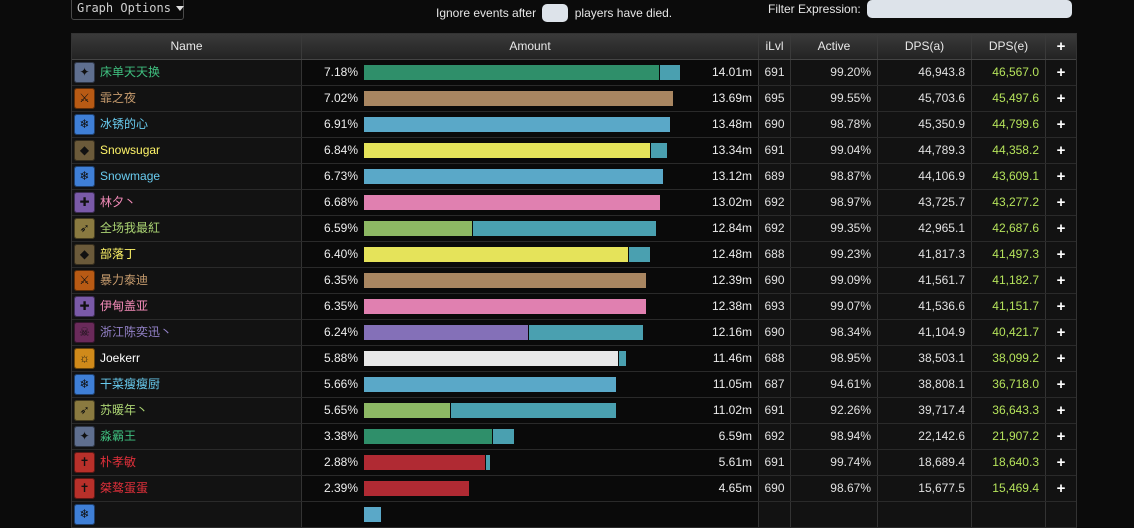 The width and height of the screenshot is (1134, 528). Describe the element at coordinates (340, 488) in the screenshot. I see `damage-percent: 2.39%` at that location.